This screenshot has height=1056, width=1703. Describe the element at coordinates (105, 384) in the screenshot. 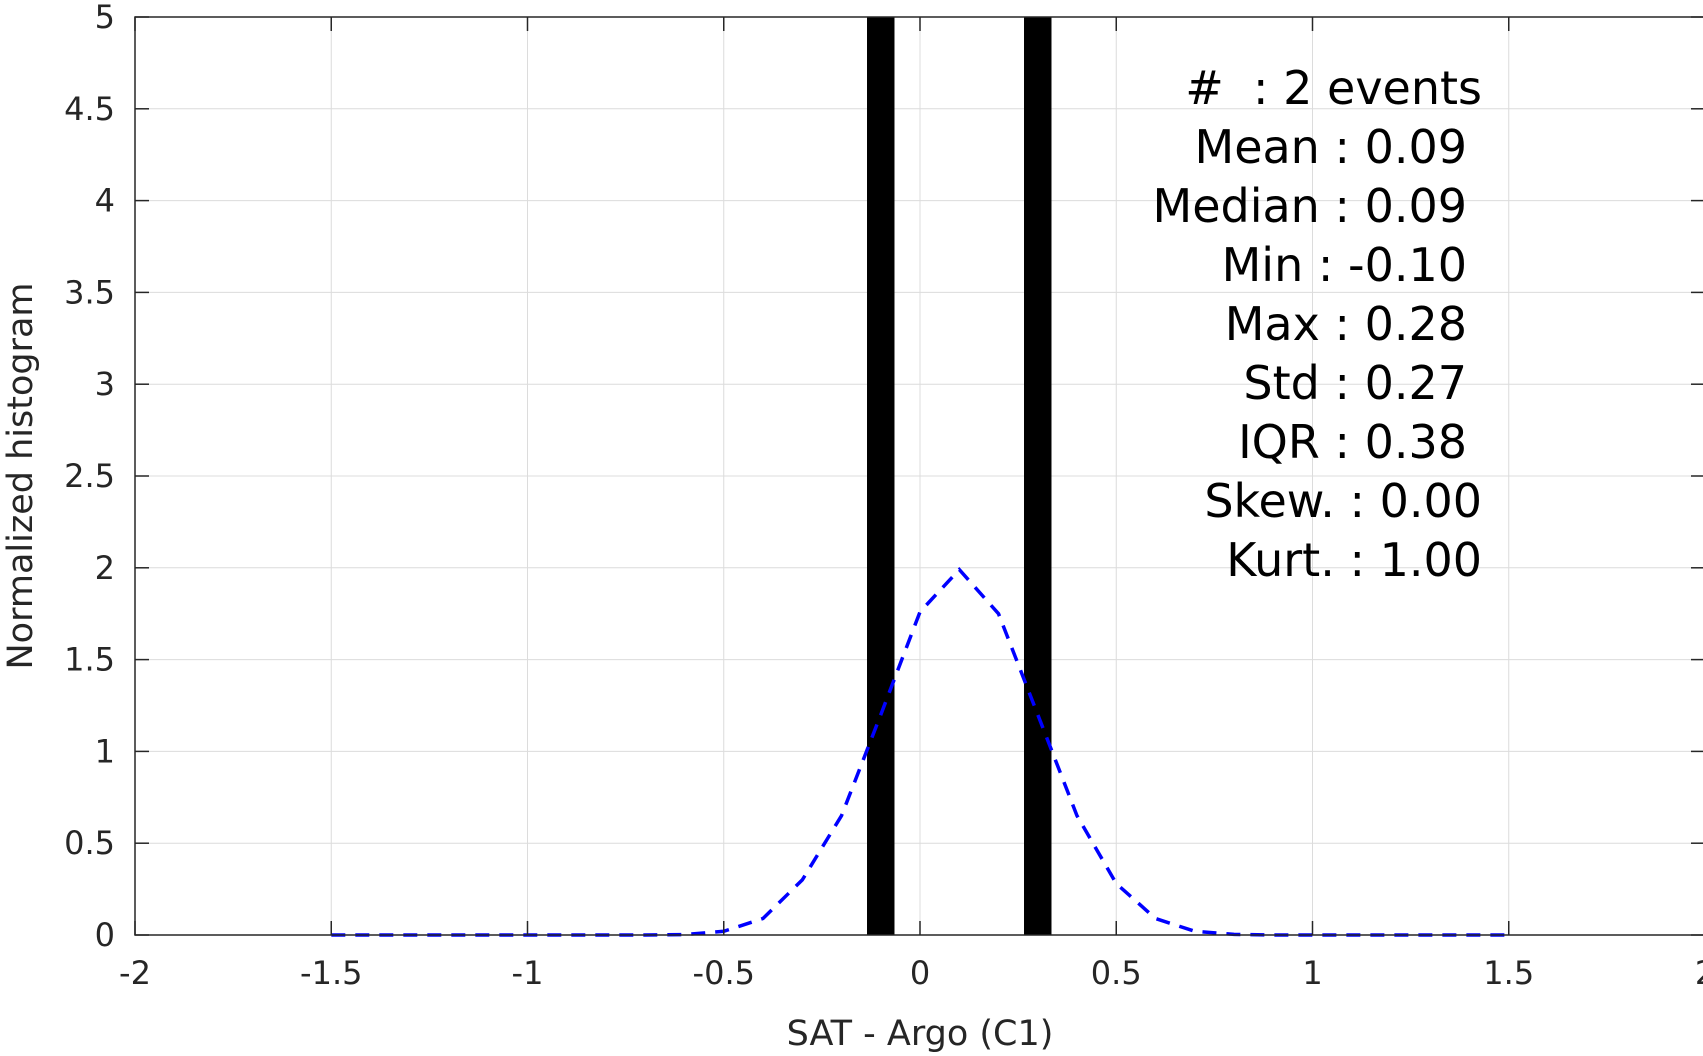

I see `y-tick-label: 3` at that location.